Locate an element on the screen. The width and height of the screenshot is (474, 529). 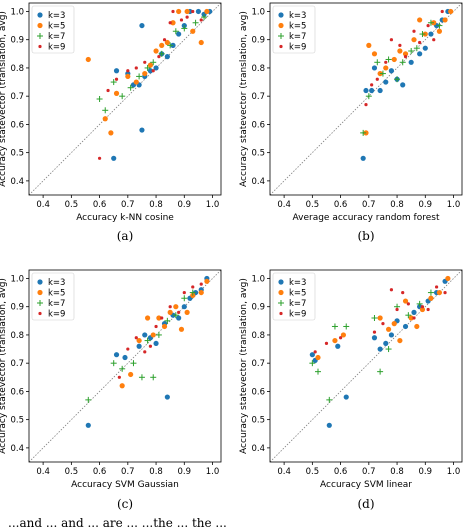
legend-label: k=5 is located at coordinates (297, 294).